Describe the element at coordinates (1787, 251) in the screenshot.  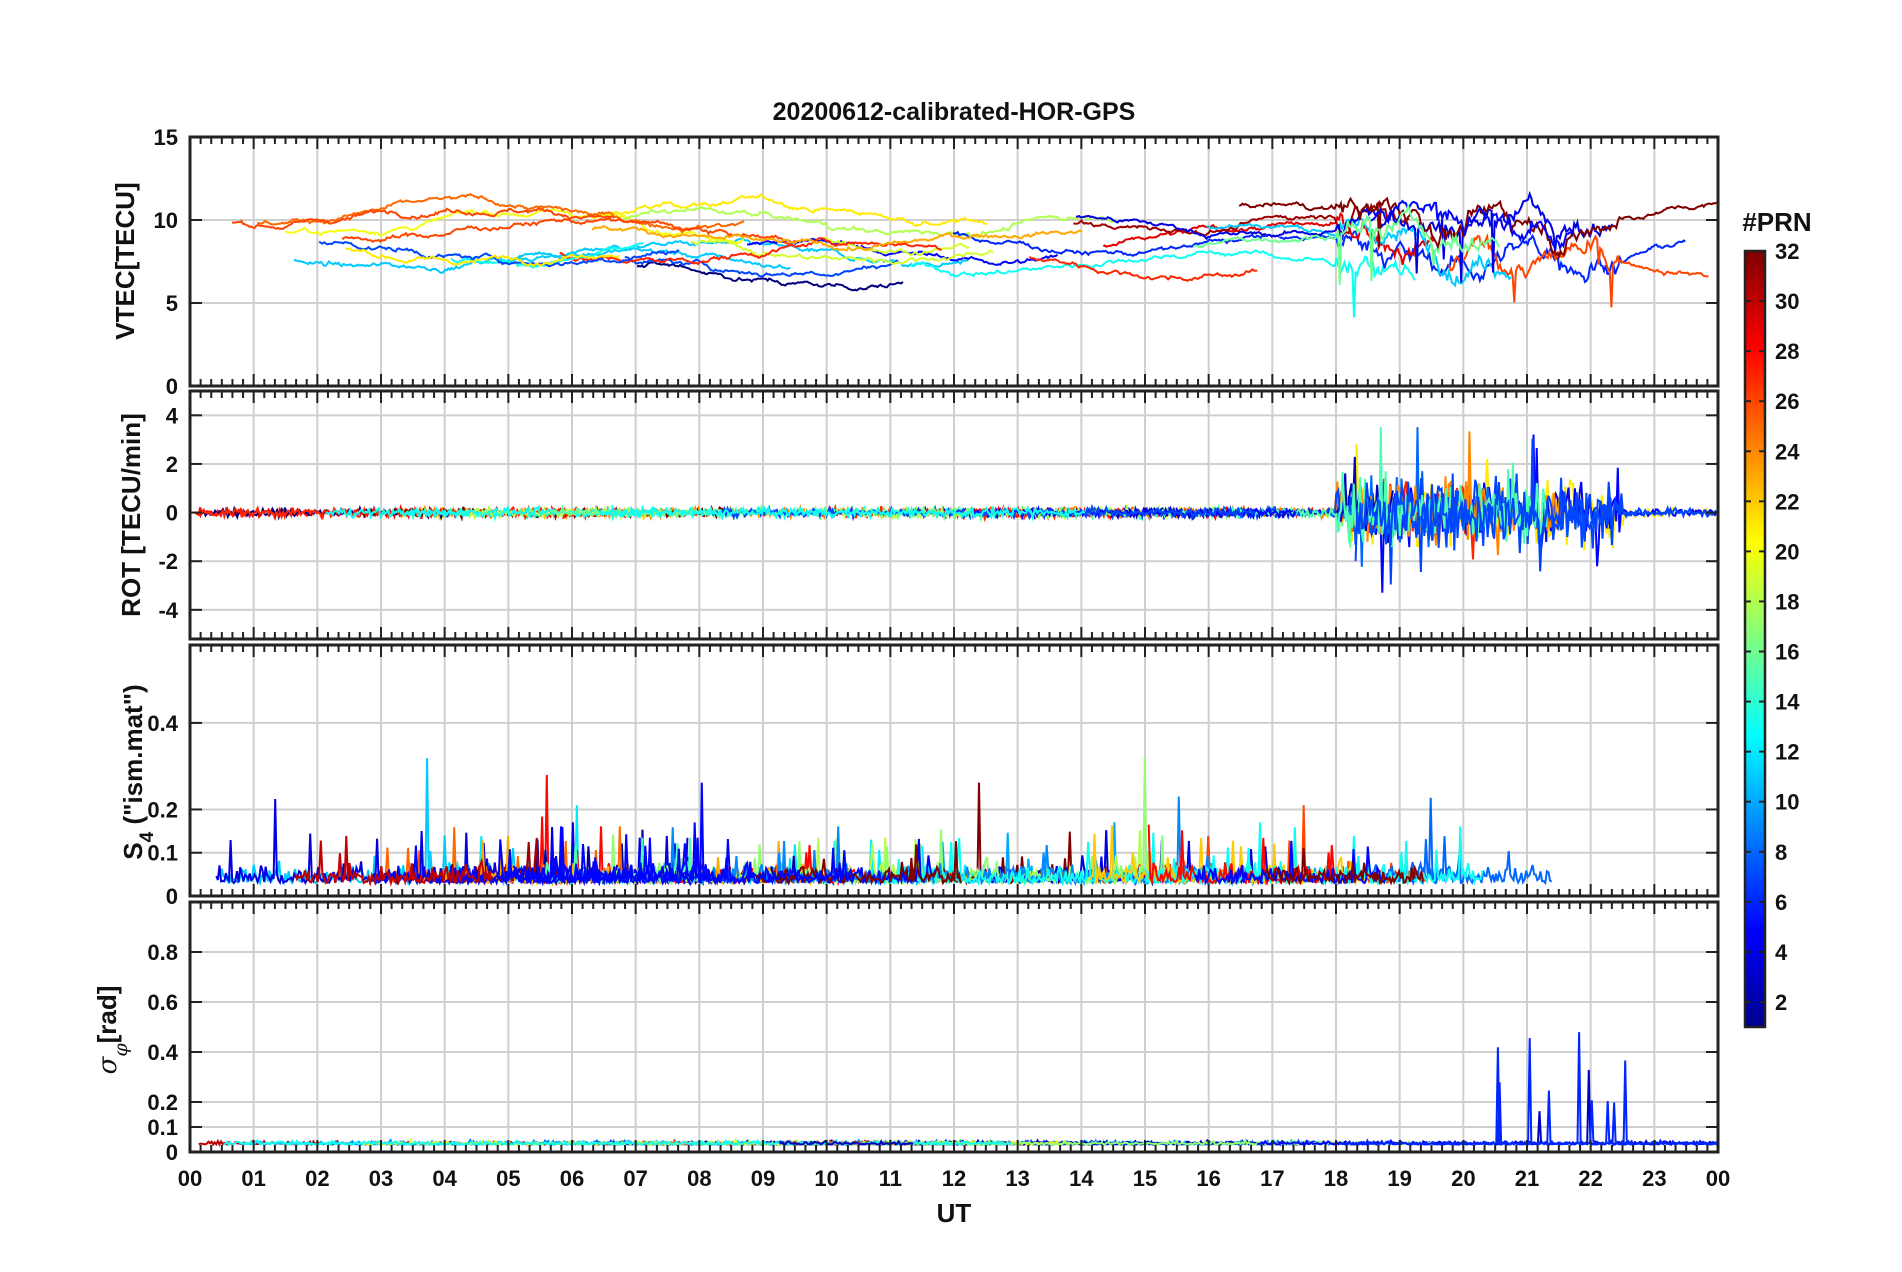
I see `colorbar-tick-label: 32` at that location.